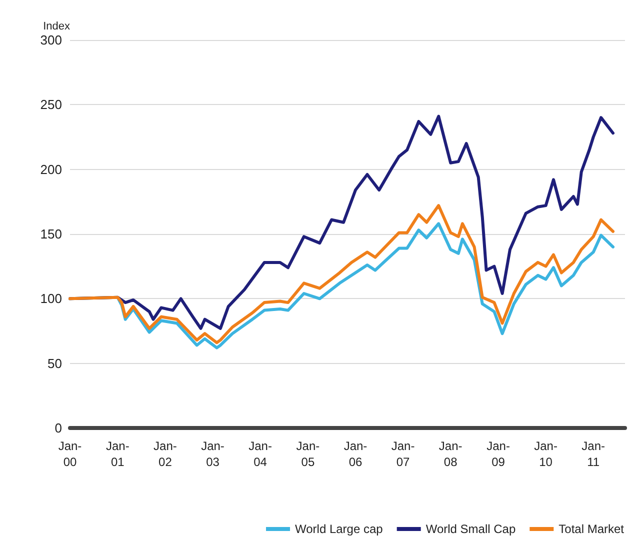  Describe the element at coordinates (56, 26) in the screenshot. I see `y-axis-title: Index` at that location.